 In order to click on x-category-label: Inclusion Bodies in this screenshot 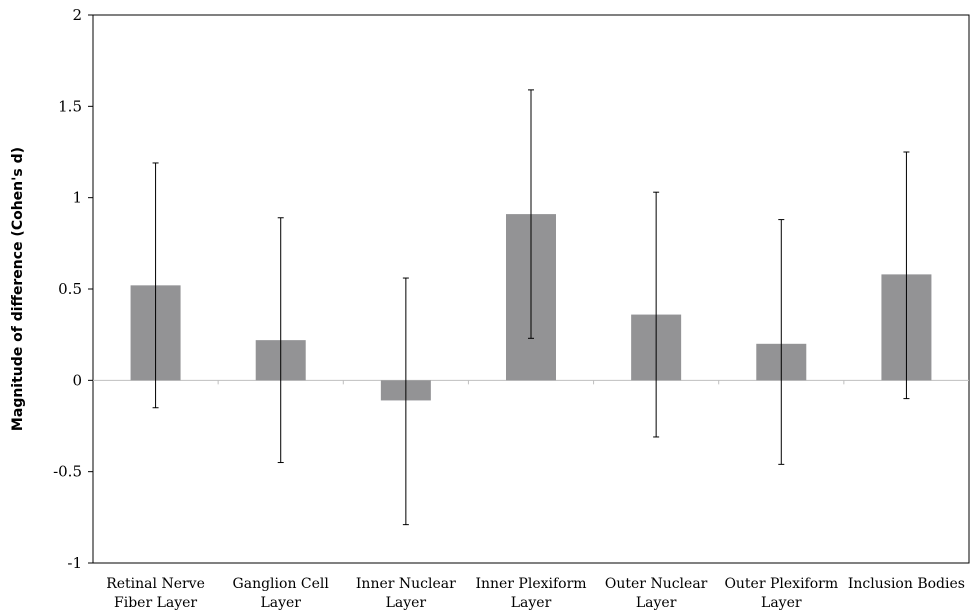, I will do `click(906, 584)`.